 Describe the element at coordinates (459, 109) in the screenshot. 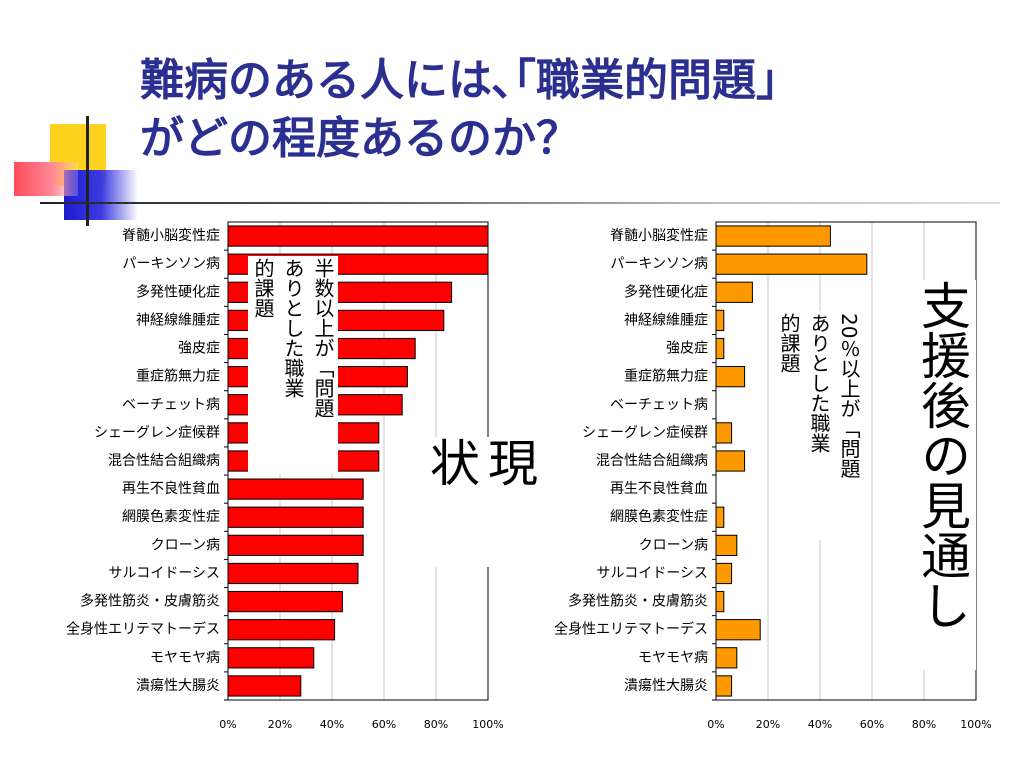

I see `slide-title: 難病のある人には､｢職業的問題｣ がどの程度あるのか？` at that location.